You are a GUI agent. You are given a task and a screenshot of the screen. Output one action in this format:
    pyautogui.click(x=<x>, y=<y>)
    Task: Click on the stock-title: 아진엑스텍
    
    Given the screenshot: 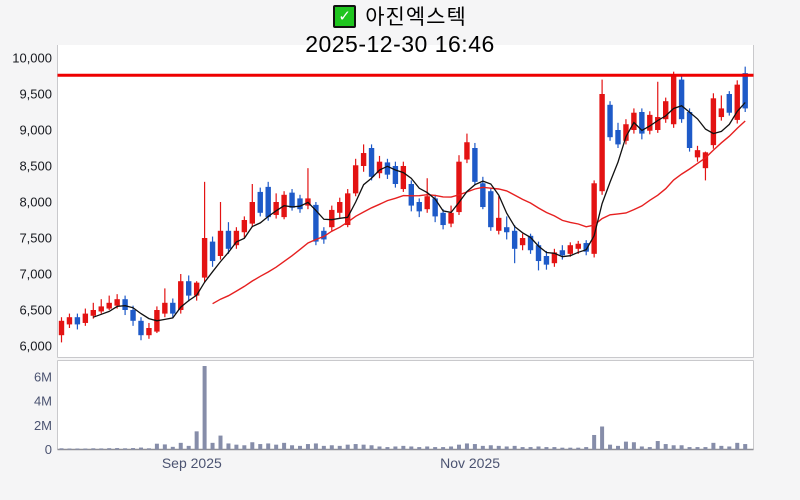 What is the action you would take?
    pyautogui.click(x=416, y=17)
    